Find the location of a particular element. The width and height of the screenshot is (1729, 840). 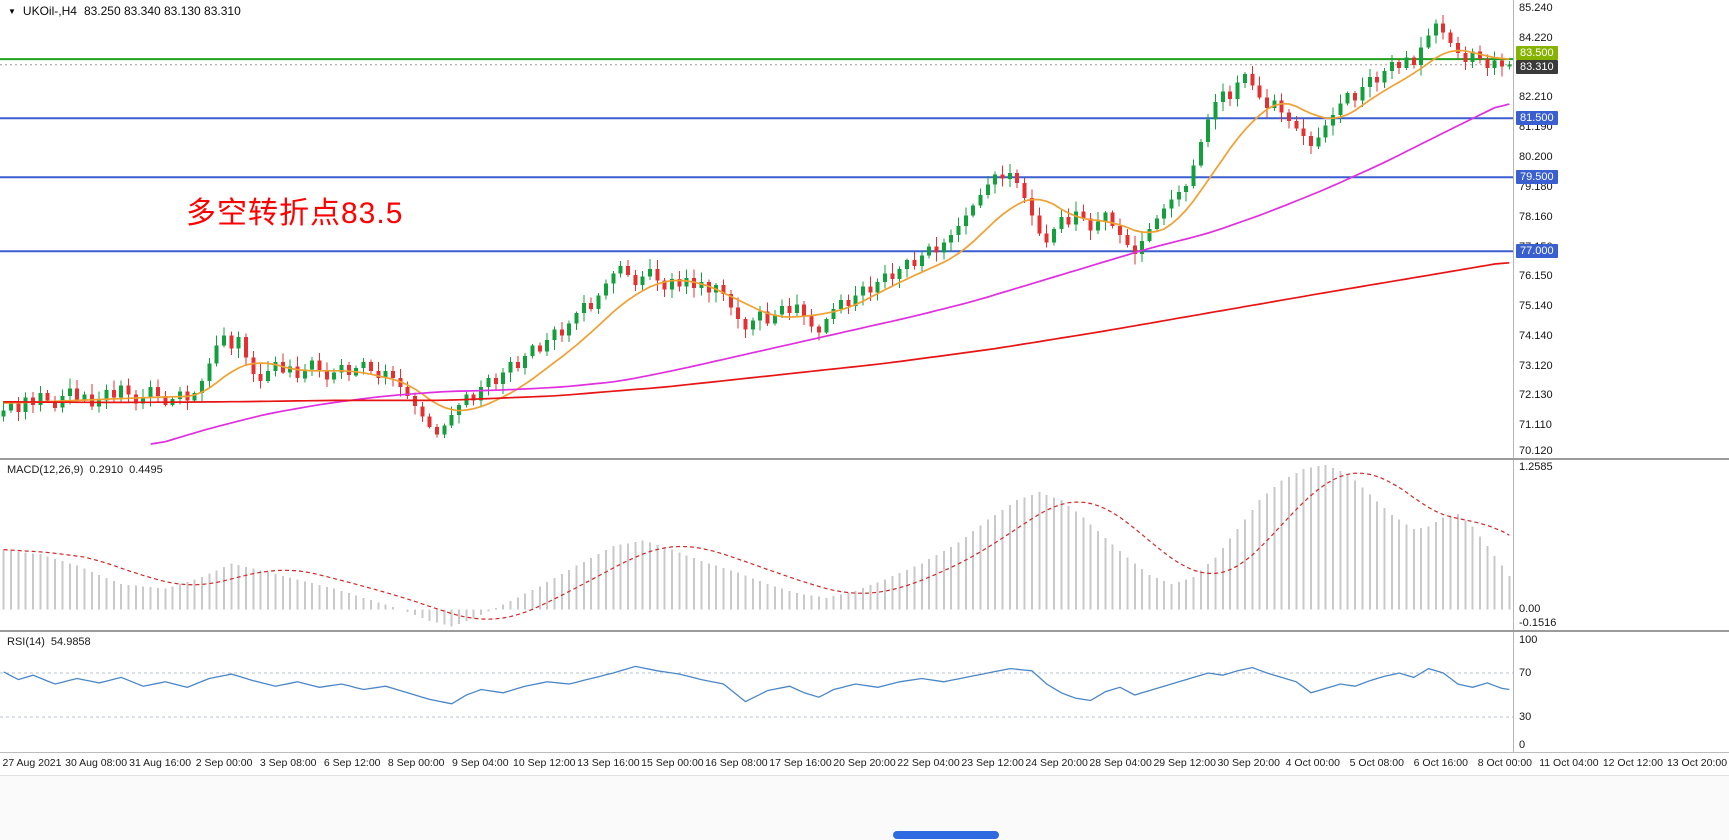

rsi-label: RSI(14) 54.9858 is located at coordinates (49, 642).